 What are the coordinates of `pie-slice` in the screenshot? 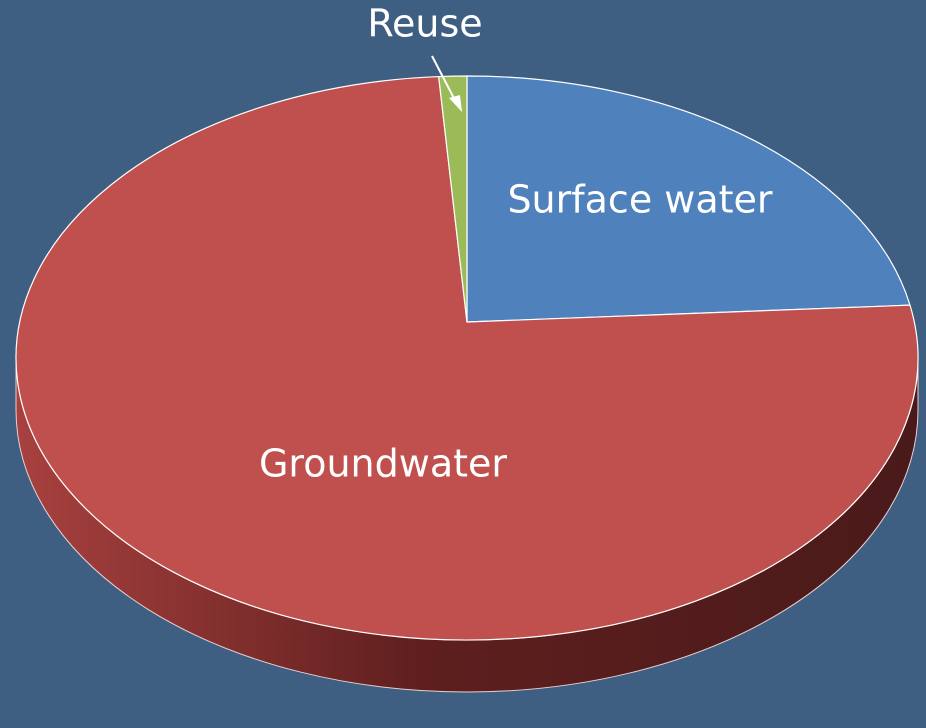 It's located at (453, 199).